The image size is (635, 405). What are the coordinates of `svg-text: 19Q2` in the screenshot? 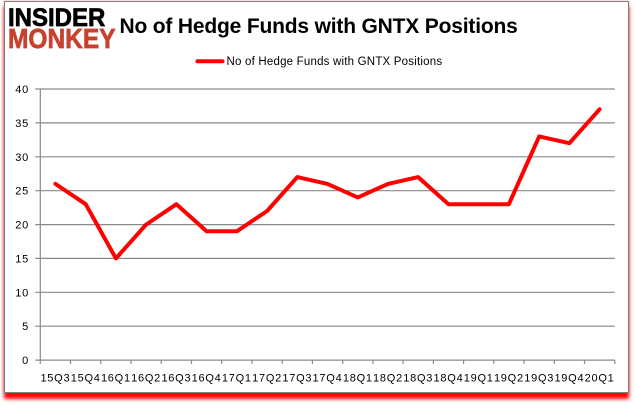 It's located at (509, 378).